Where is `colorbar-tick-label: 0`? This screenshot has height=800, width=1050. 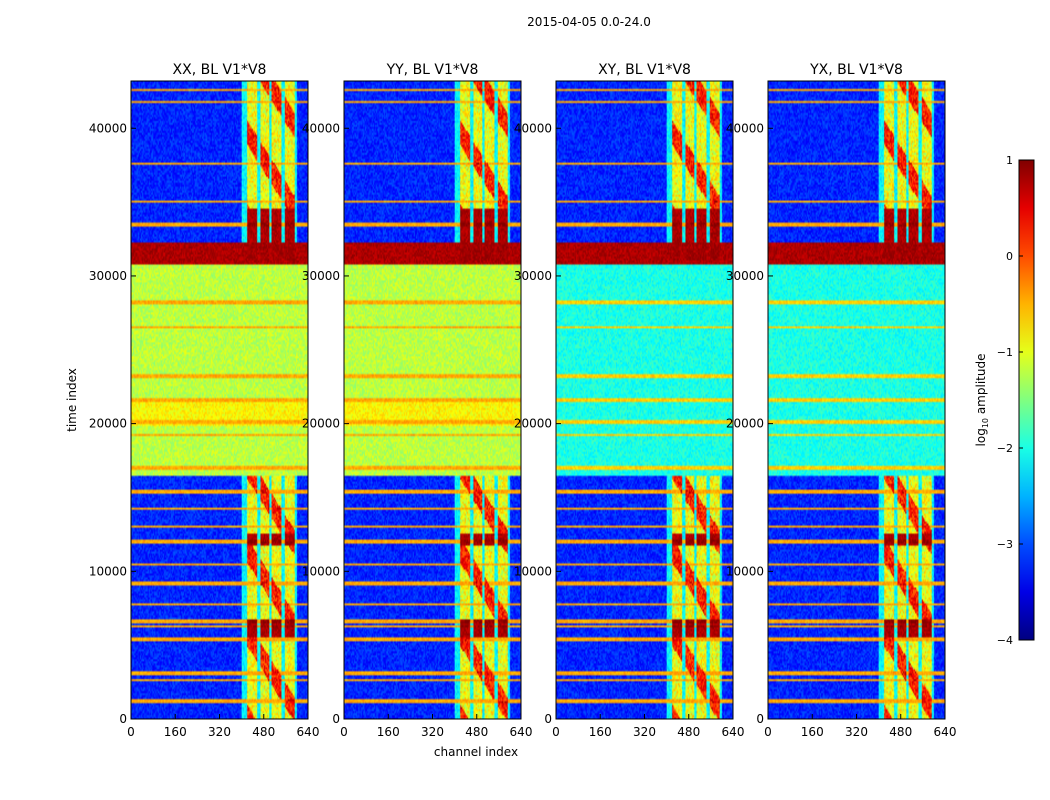
colorbar-tick-label: 0 is located at coordinates (1009, 256).